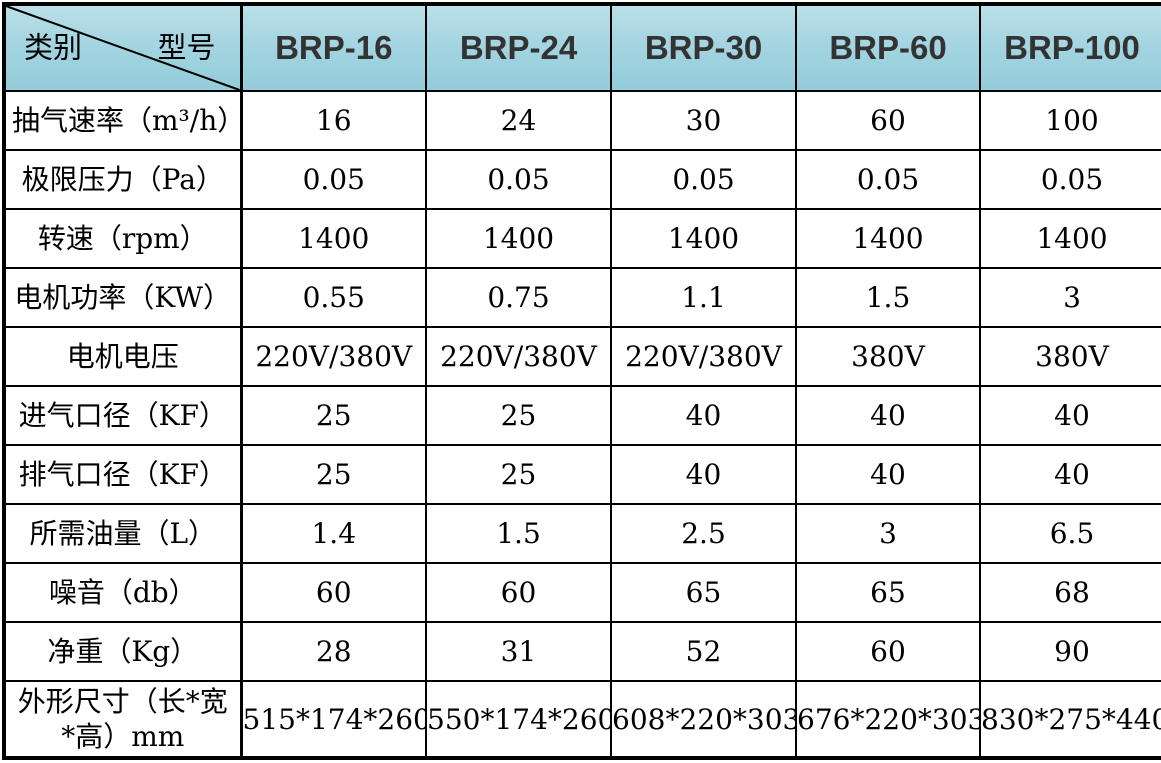 The width and height of the screenshot is (1161, 763). Describe the element at coordinates (123, 120) in the screenshot. I see `row-label: 抽气速率（m³/h）` at that location.